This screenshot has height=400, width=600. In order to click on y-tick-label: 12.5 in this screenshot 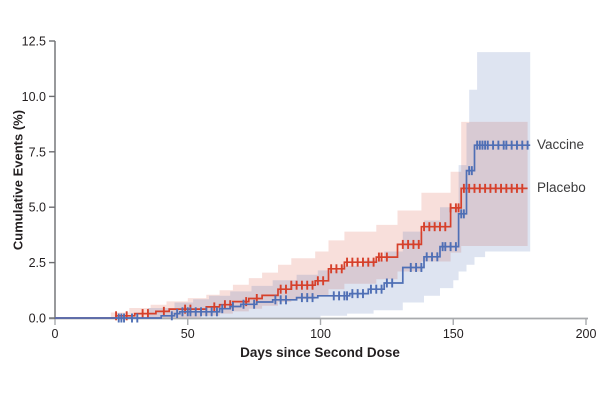, I will do `click(34, 42)`.